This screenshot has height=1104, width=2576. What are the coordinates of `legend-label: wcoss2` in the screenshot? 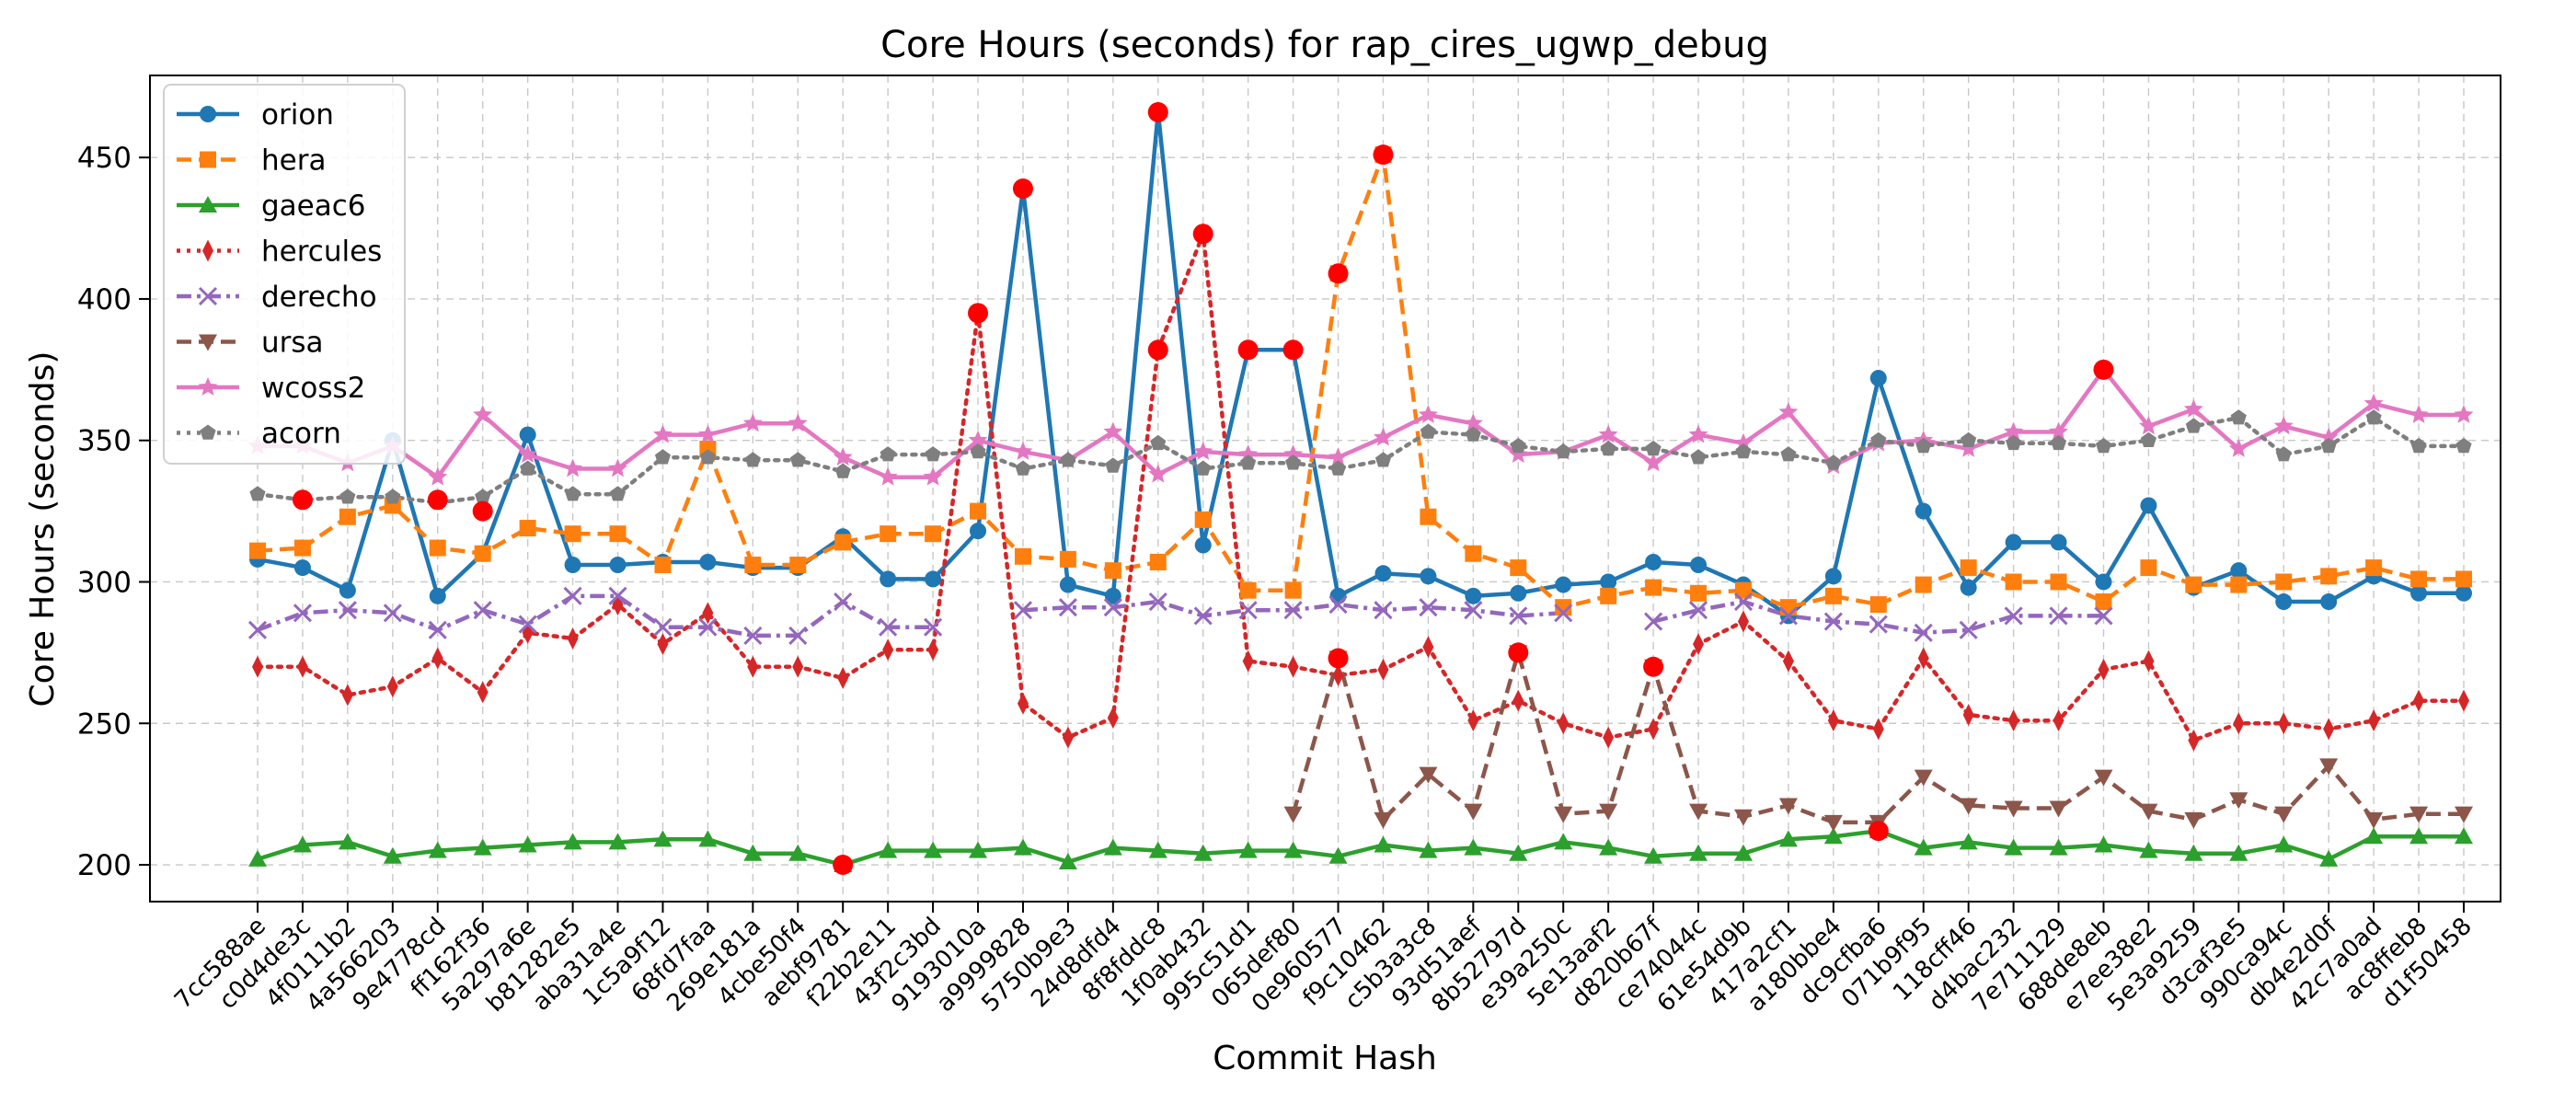 It's located at (313, 388).